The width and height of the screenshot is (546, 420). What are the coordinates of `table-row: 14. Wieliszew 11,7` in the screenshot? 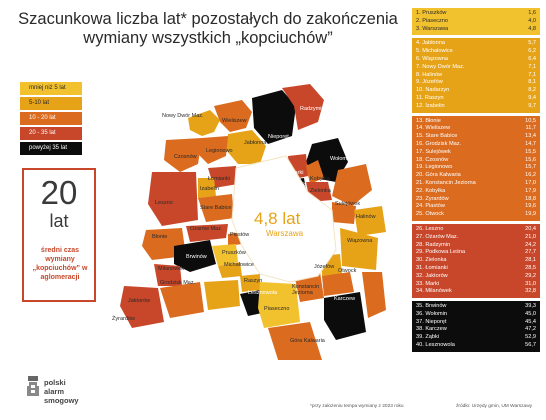 It's located at (476, 129).